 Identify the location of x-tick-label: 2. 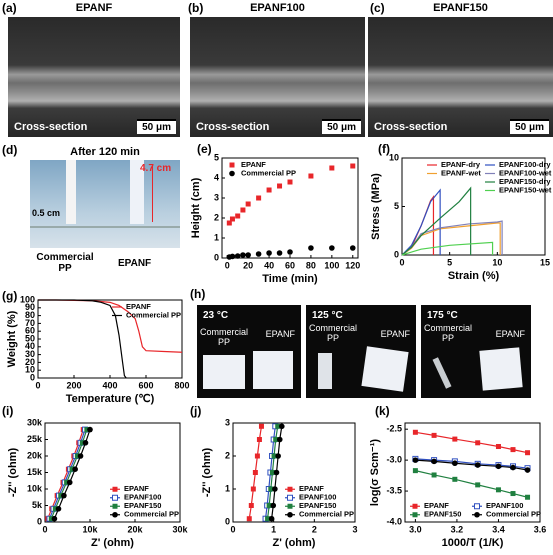
(314, 529).